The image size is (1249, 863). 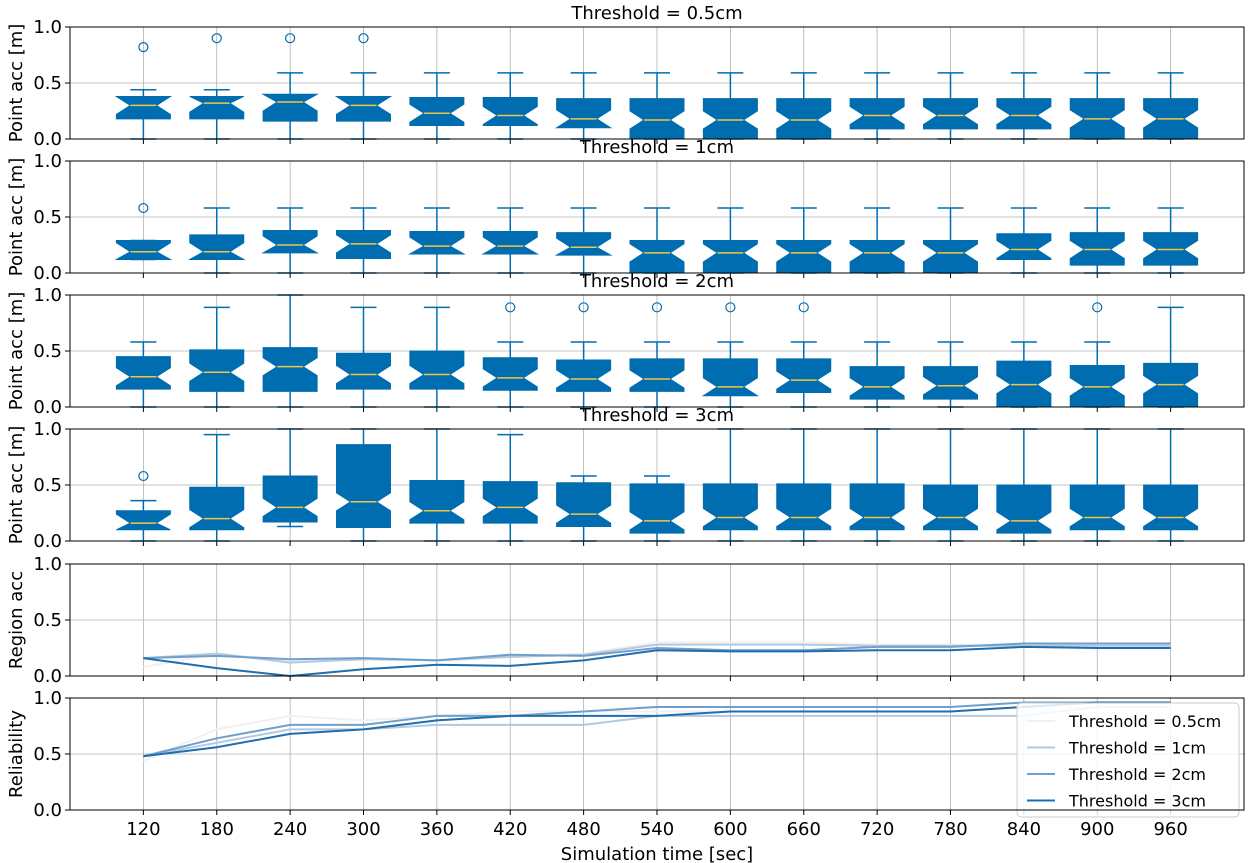 What do you see at coordinates (1024, 829) in the screenshot?
I see `x-tick-label: 840` at bounding box center [1024, 829].